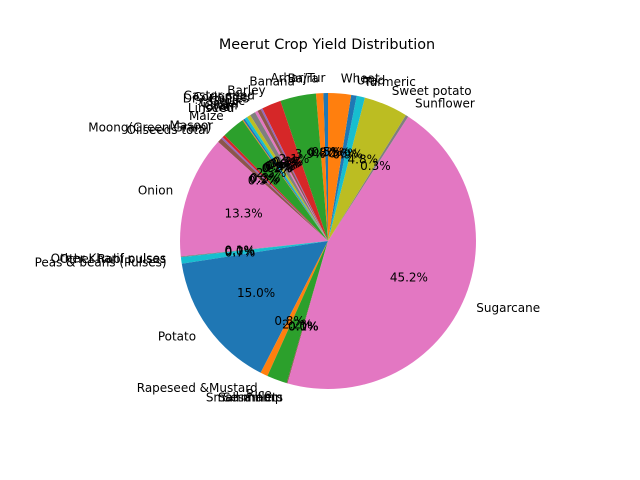  Describe the element at coordinates (177, 336) in the screenshot. I see `slice-label-potato: Potato` at that location.